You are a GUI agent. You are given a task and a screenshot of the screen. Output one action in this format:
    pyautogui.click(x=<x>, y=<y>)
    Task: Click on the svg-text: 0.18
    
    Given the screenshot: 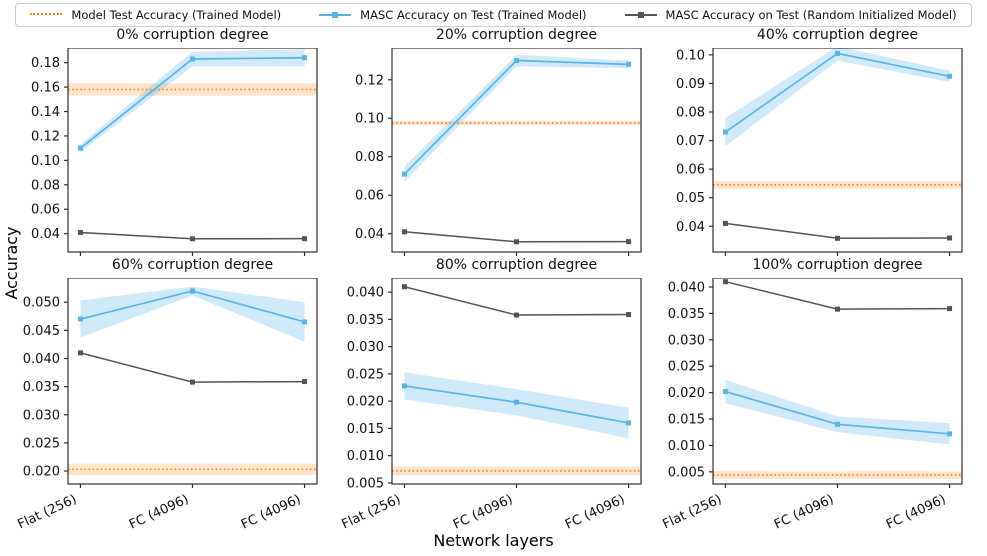 What is the action you would take?
    pyautogui.click(x=45, y=63)
    